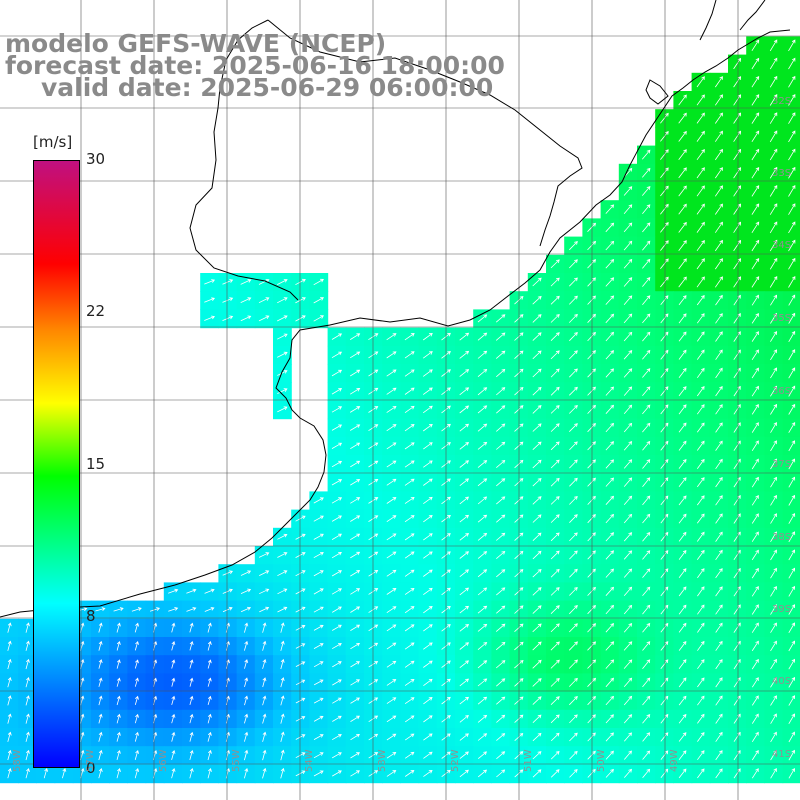  I want to click on colorbar-tick: 0, so click(91, 768).